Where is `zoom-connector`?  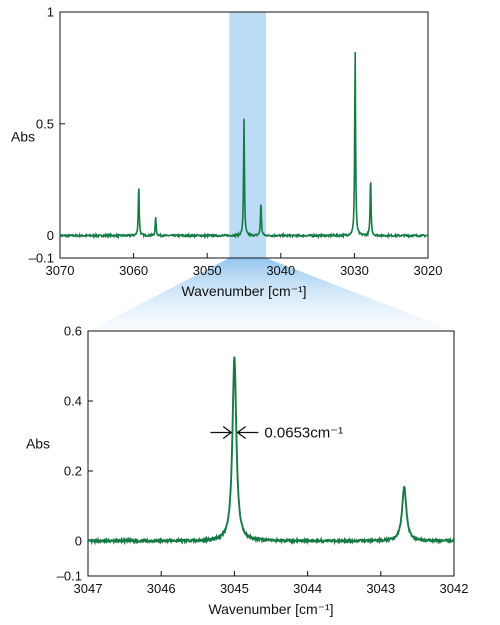 zoom-connector is located at coordinates (271, 294).